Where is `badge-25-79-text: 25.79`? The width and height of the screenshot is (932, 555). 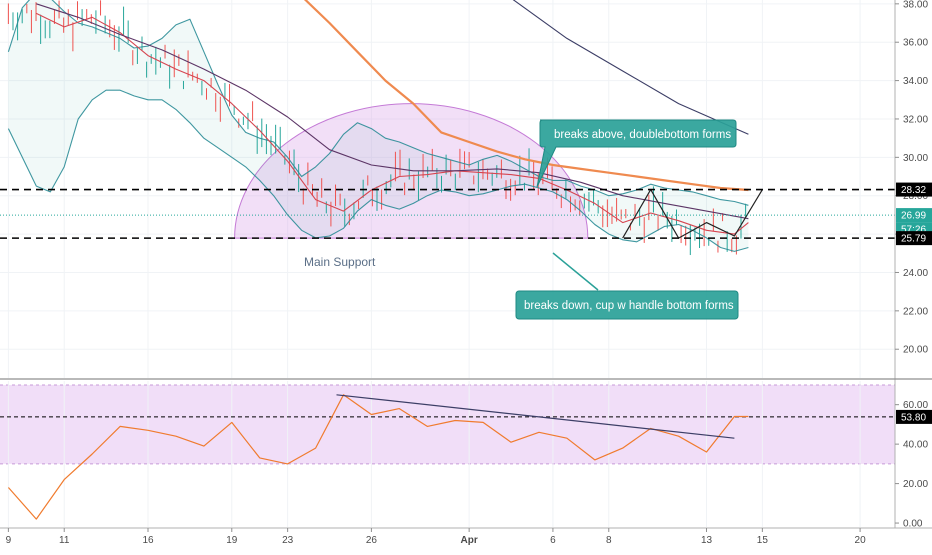
badge-25-79-text: 25.79 is located at coordinates (913, 239).